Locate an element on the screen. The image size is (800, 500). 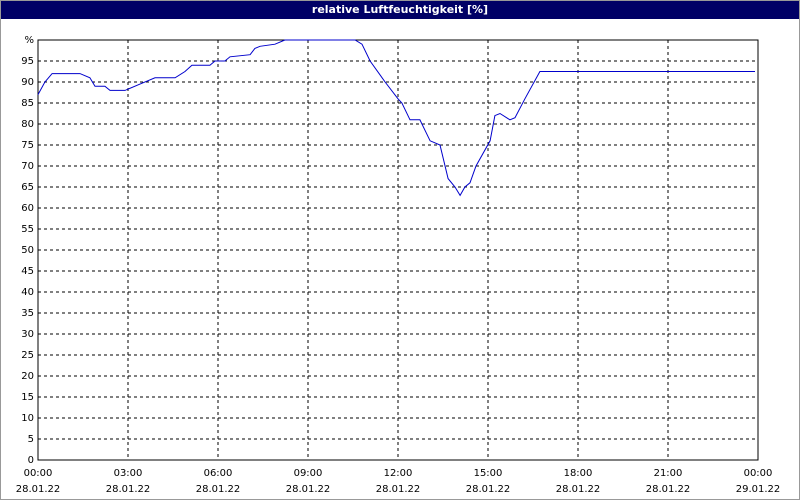
y-tick-label: 55 is located at coordinates (27, 229).